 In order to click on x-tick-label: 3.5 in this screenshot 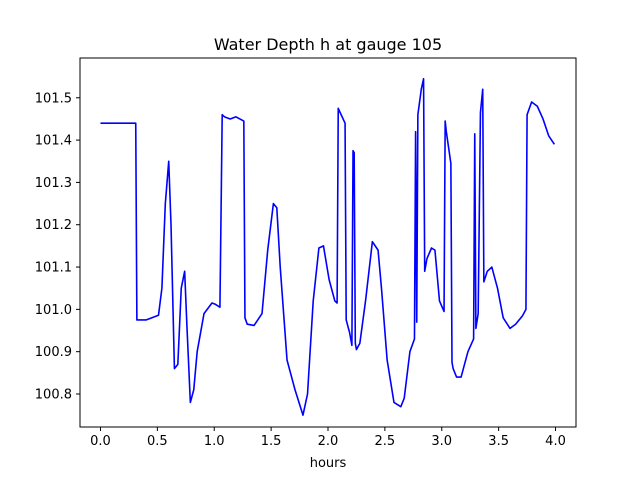, I will do `click(498, 441)`.